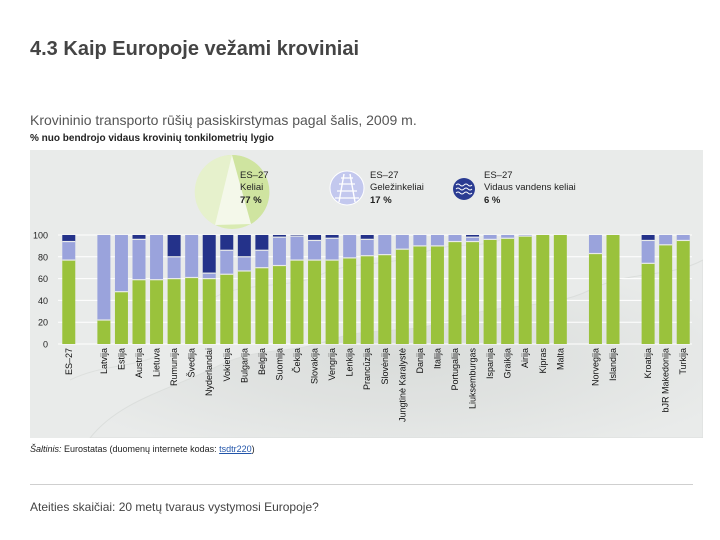  Describe the element at coordinates (492, 200) in the screenshot. I see `legend-water-share: 6 %` at that location.